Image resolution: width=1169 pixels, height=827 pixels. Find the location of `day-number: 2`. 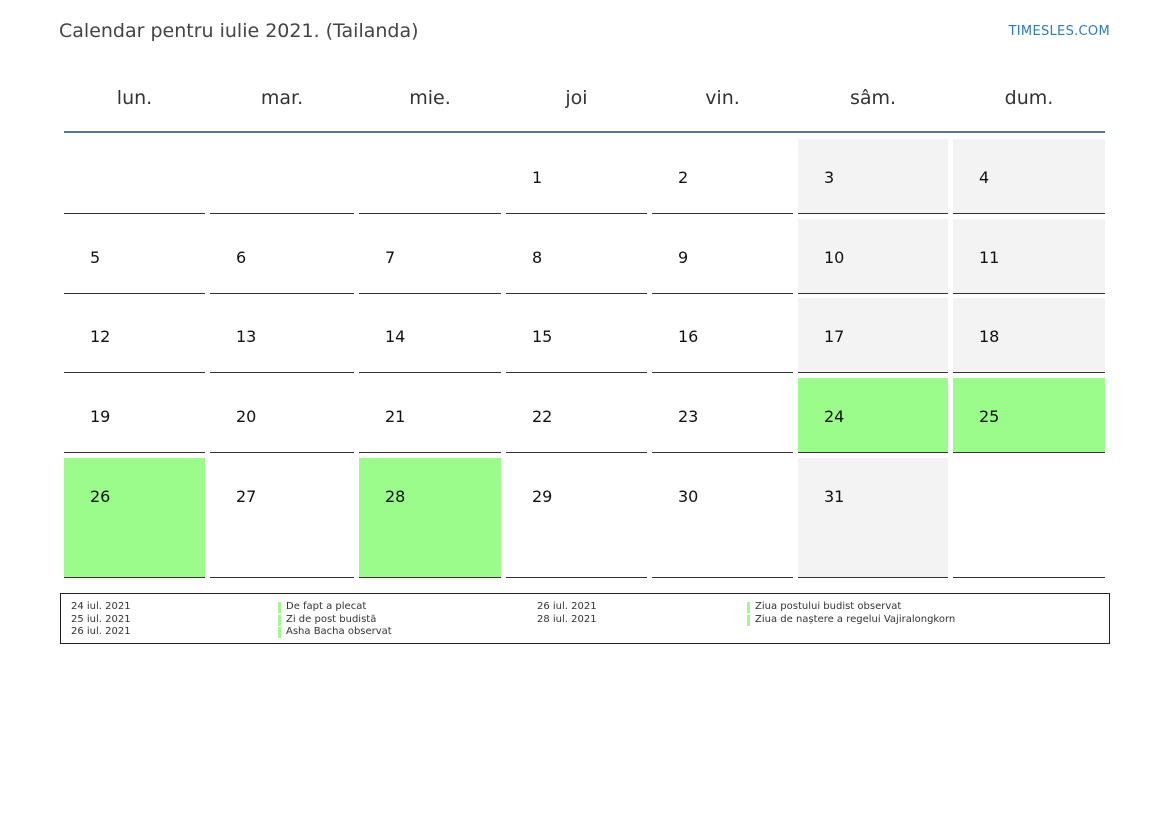

day-number: 2 is located at coordinates (683, 177).